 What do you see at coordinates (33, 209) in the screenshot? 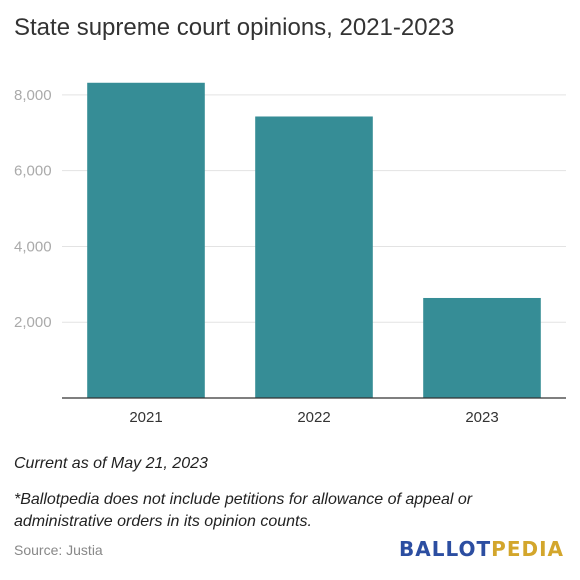
I see `y-axis-tick-labels: 2,000 4,000 6,000 8,000` at bounding box center [33, 209].